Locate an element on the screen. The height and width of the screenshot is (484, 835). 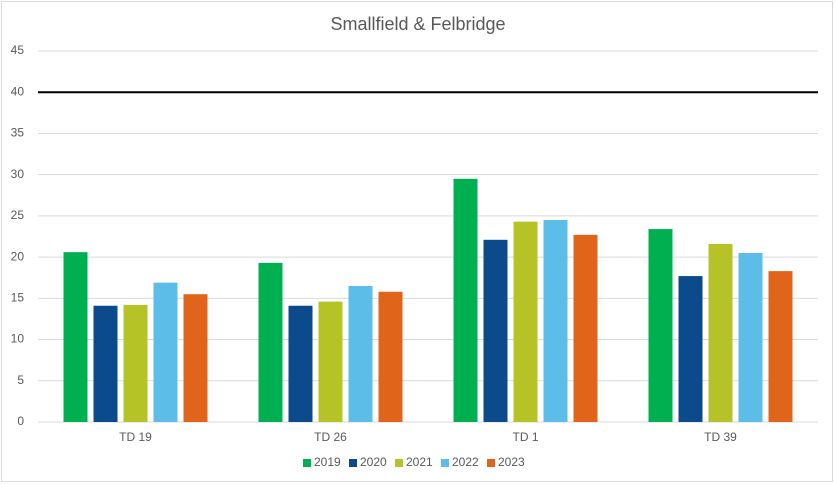
legend-label: 2023 is located at coordinates (511, 462).